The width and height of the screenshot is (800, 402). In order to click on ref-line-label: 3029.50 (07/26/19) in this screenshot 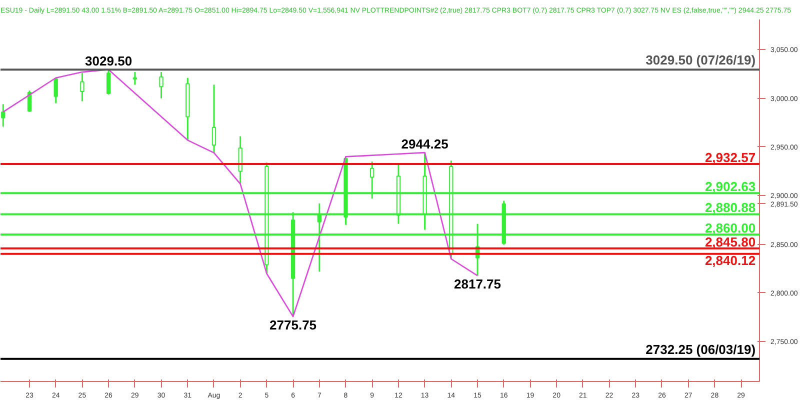, I will do `click(701, 60)`.